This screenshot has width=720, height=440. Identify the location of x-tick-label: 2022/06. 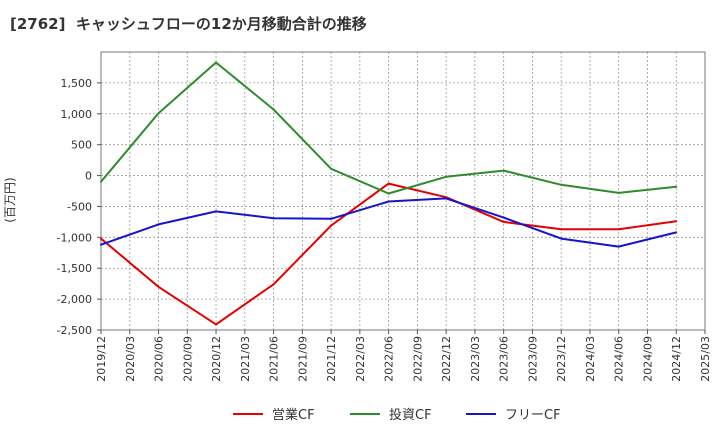
(389, 359).